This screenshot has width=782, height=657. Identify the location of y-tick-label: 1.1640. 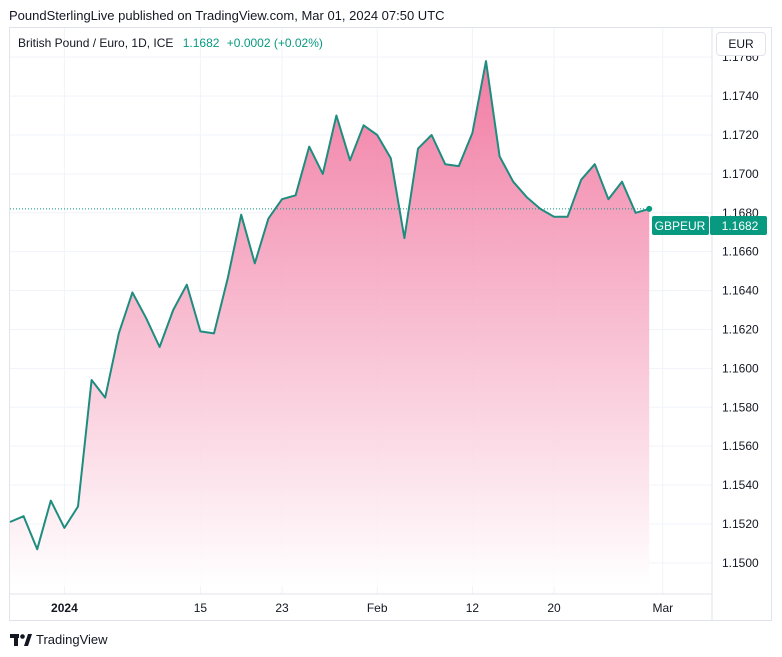
(740, 291).